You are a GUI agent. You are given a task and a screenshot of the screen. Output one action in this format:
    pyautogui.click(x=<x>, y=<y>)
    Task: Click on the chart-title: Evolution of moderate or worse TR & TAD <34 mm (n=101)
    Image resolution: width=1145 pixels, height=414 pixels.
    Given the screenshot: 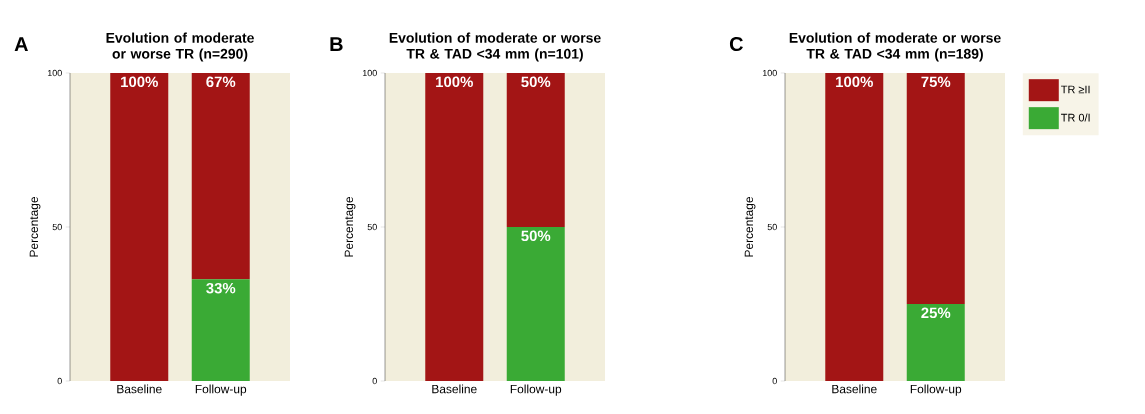 What is the action you would take?
    pyautogui.click(x=495, y=47)
    